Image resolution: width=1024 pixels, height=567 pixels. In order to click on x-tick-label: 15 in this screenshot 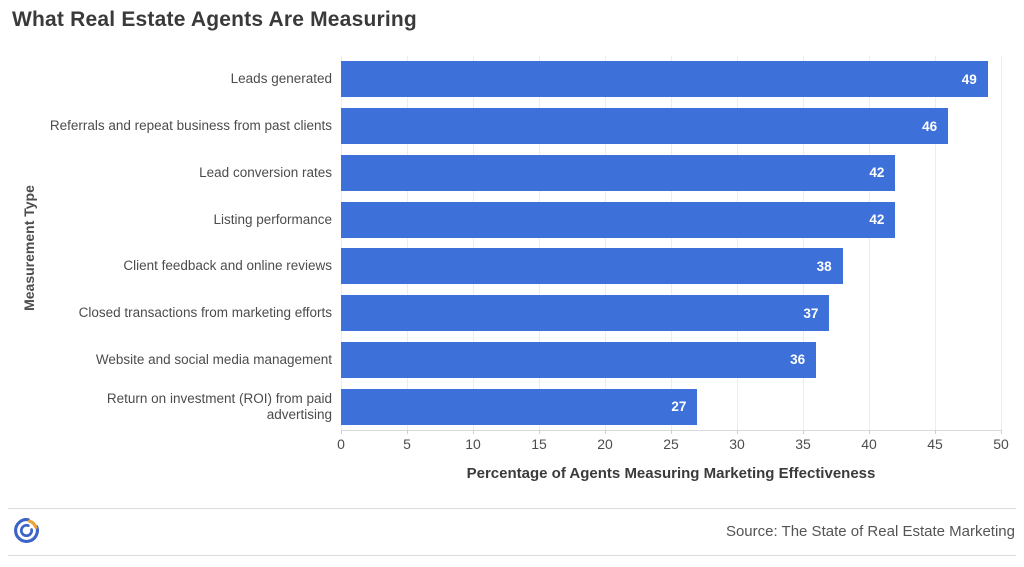, I will do `click(539, 444)`.